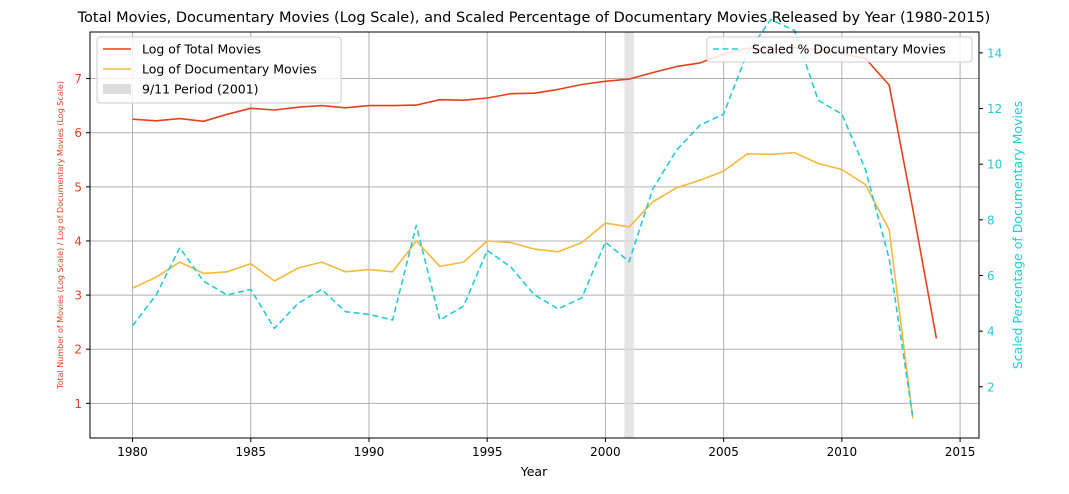 Image resolution: width=1069 pixels, height=494 pixels. Describe the element at coordinates (78, 241) in the screenshot. I see `y-left-tick-label: 4` at that location.